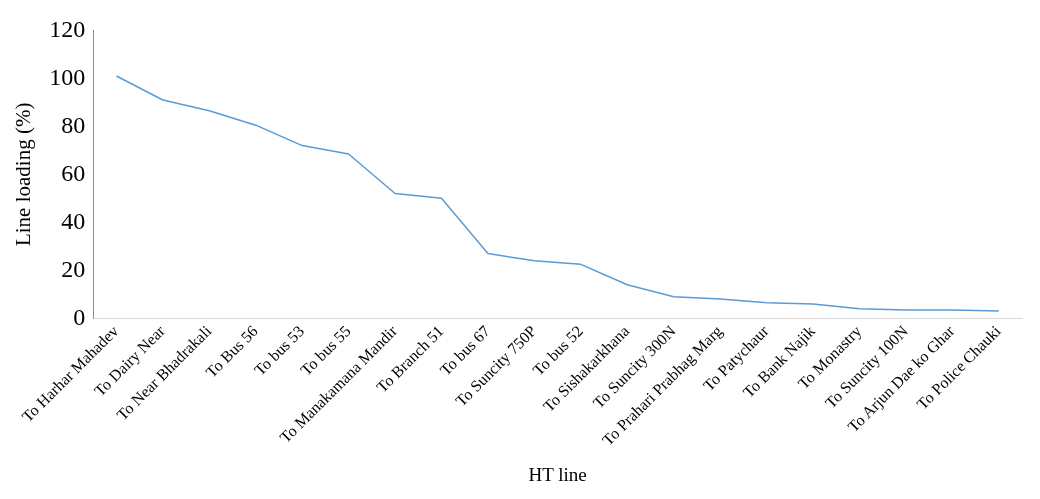 This screenshot has width=1040, height=499. What do you see at coordinates (73, 172) in the screenshot?
I see `y-tick-label: 60` at bounding box center [73, 172].